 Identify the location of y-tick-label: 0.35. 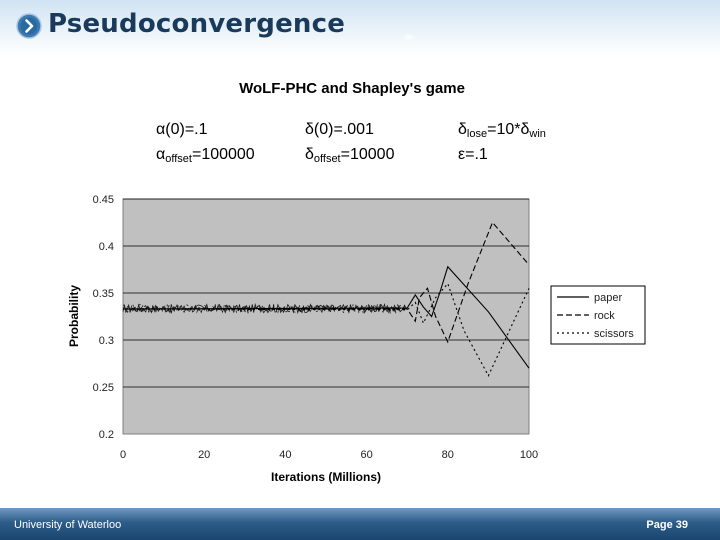
(103, 294).